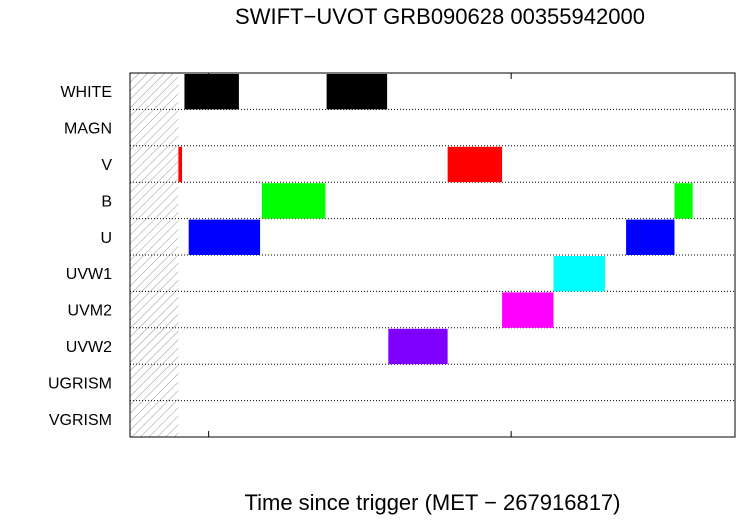 Image resolution: width=737 pixels, height=522 pixels. Describe the element at coordinates (106, 201) in the screenshot. I see `filter-label-b: B` at that location.